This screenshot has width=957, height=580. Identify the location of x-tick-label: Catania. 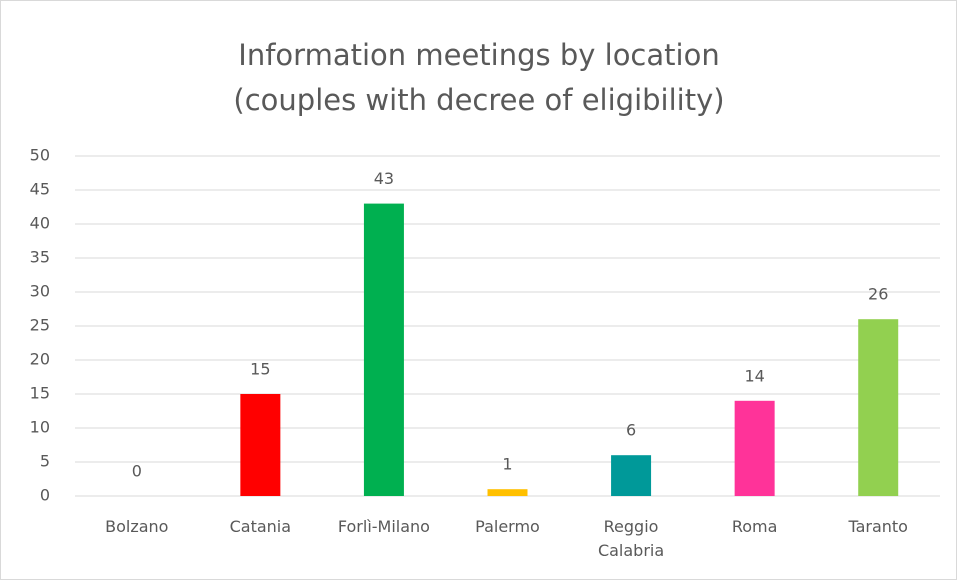
(260, 526).